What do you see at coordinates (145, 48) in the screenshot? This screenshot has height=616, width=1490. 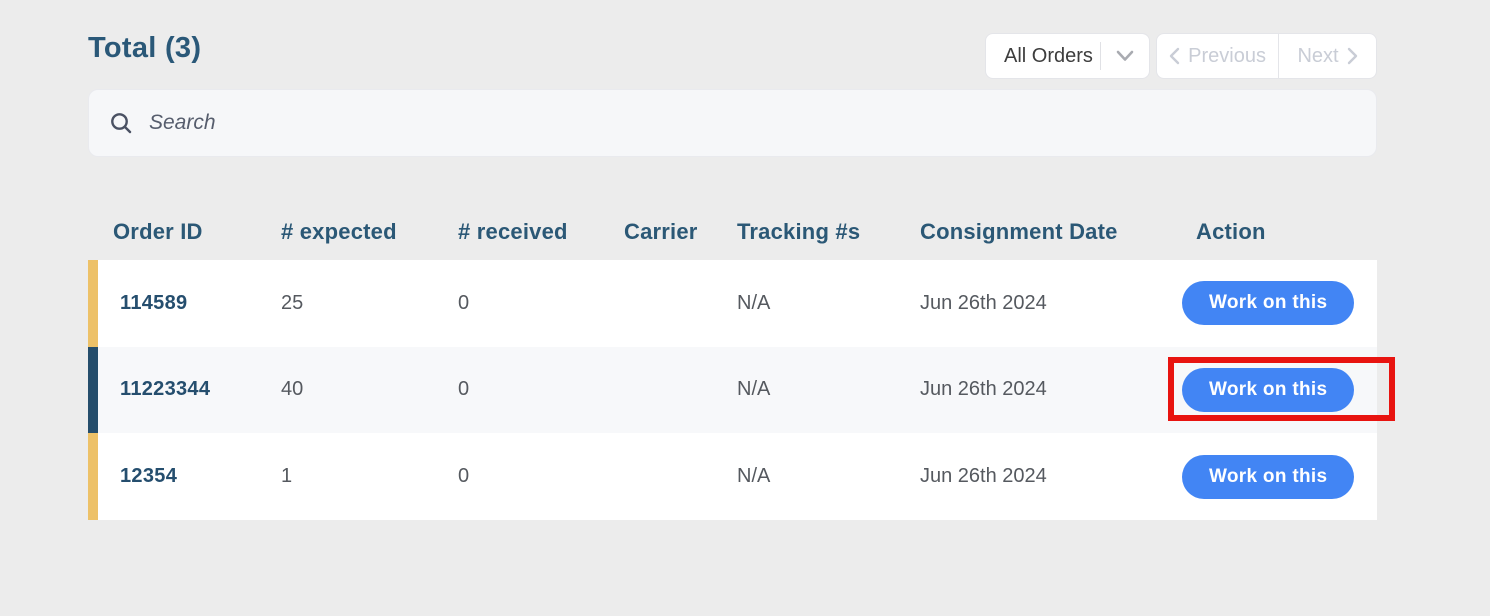 I see `page-title: Total (3)` at bounding box center [145, 48].